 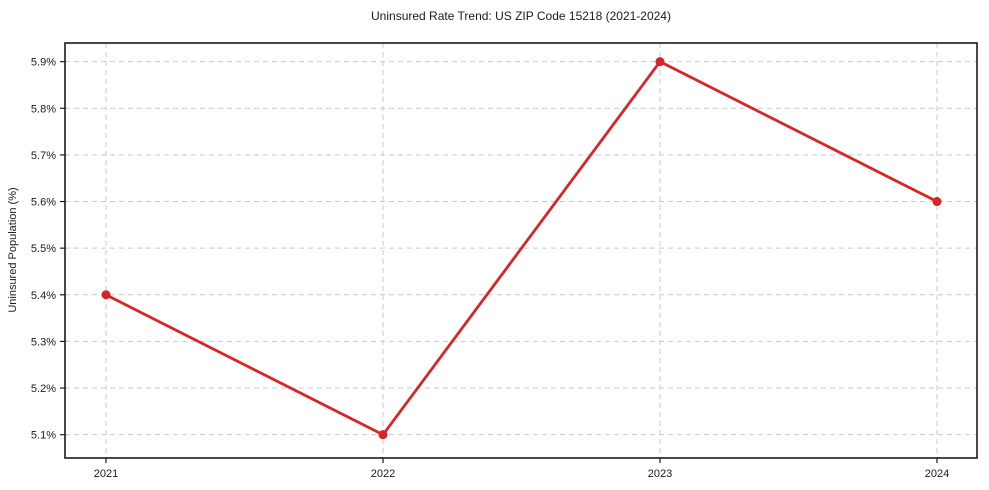 What do you see at coordinates (43, 249) in the screenshot?
I see `y-tick-label: 5.5%` at bounding box center [43, 249].